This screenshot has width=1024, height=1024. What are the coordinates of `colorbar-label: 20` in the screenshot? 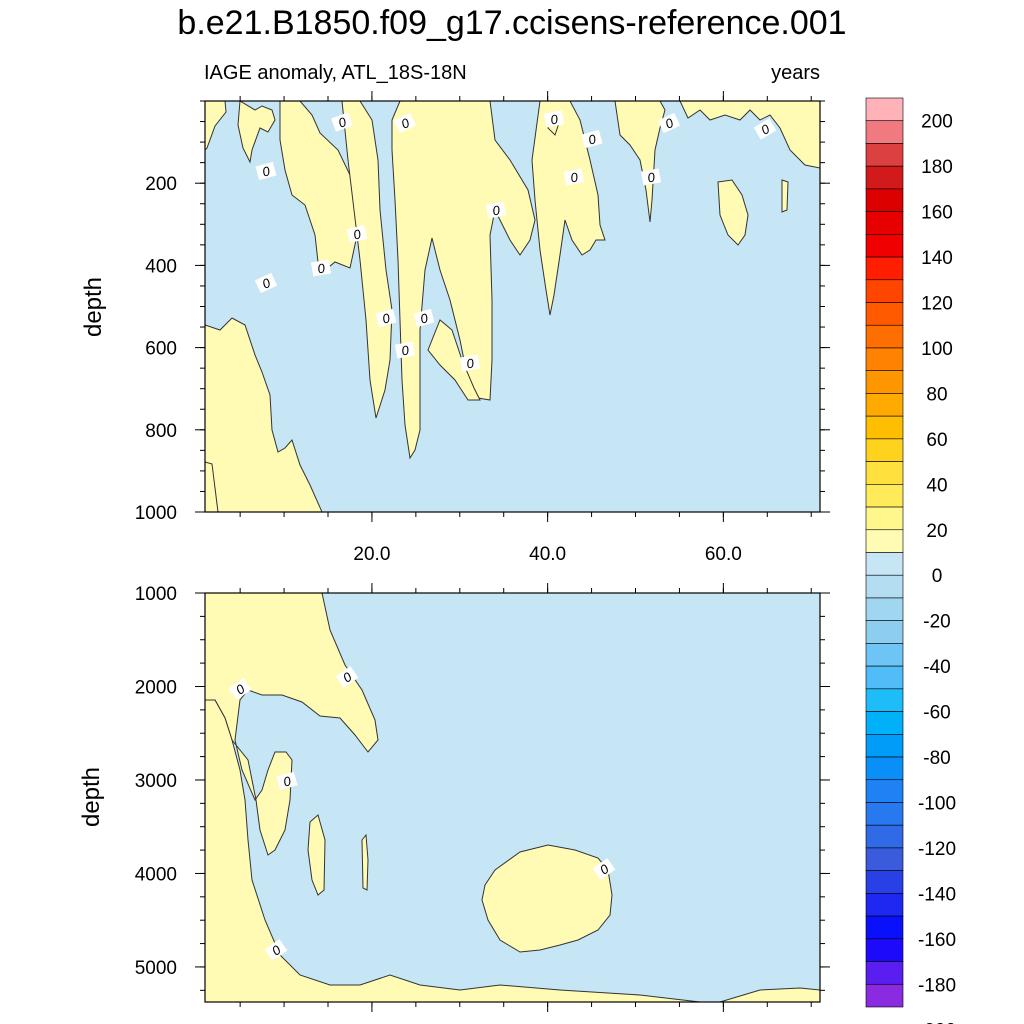 It's located at (936, 531).